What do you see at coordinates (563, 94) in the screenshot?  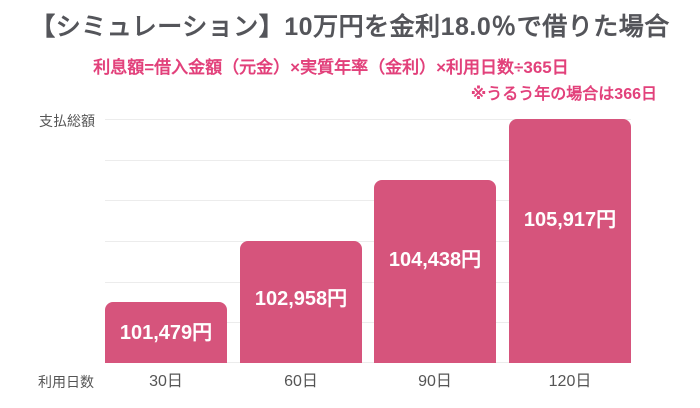 I see `leap-year-note: ※うるう年の場合は366日` at bounding box center [563, 94].